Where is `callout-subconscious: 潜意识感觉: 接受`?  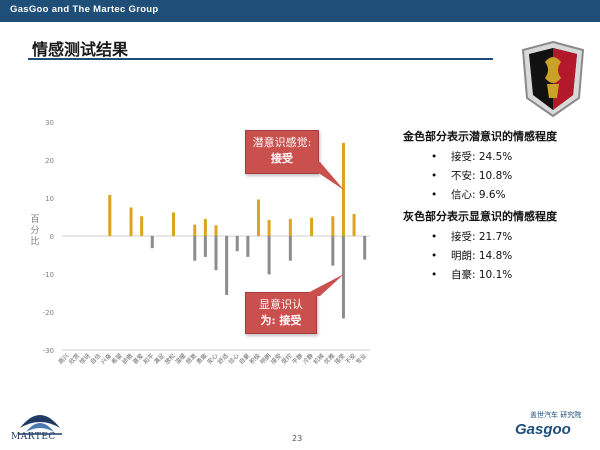 callout-subconscious: 潜意识感觉: 接受 is located at coordinates (282, 152).